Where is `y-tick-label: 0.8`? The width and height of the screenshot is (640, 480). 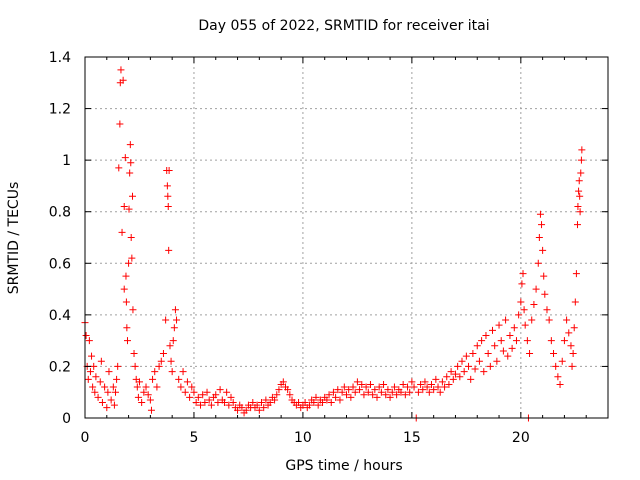 y-tick-label: 0.8 is located at coordinates (60, 213).